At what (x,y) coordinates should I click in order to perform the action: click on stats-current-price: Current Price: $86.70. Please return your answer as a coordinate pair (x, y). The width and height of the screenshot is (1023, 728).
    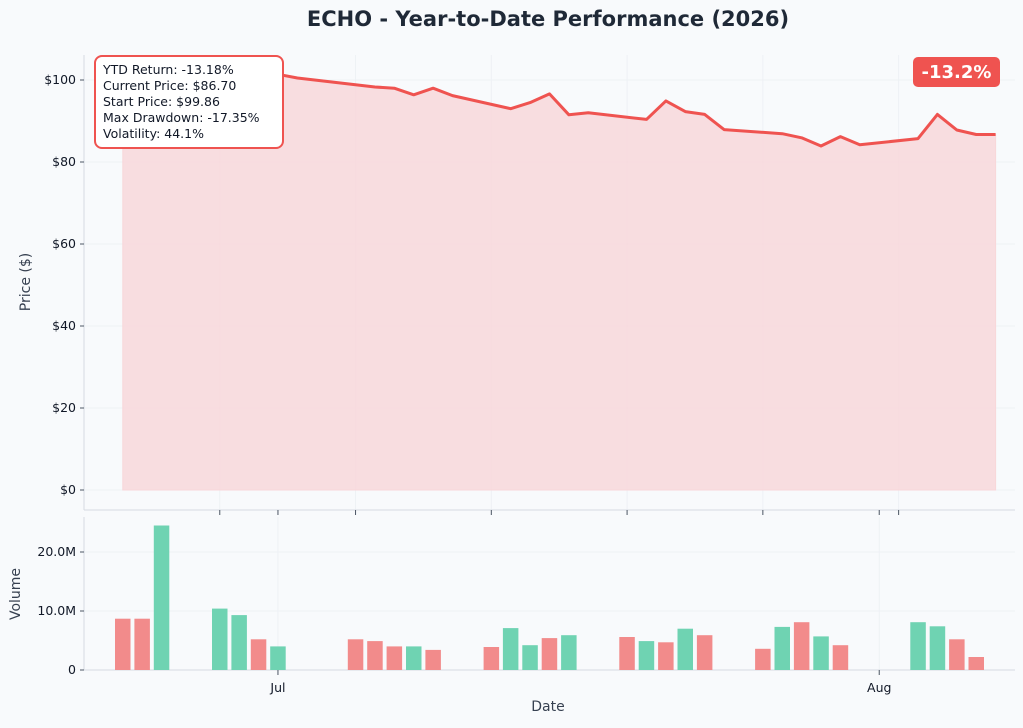
    Looking at the image, I should click on (169, 85).